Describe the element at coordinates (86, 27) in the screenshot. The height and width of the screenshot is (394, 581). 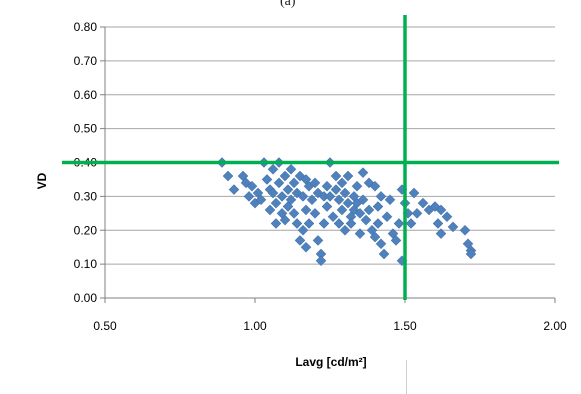
I see `y-tick-label: 0.80` at that location.